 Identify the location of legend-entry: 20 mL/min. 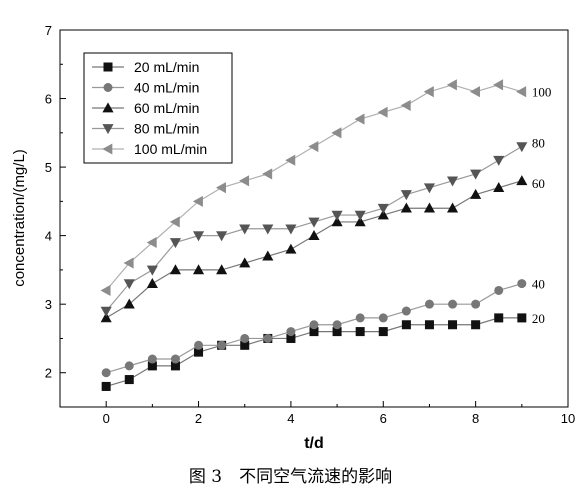
(145, 67).